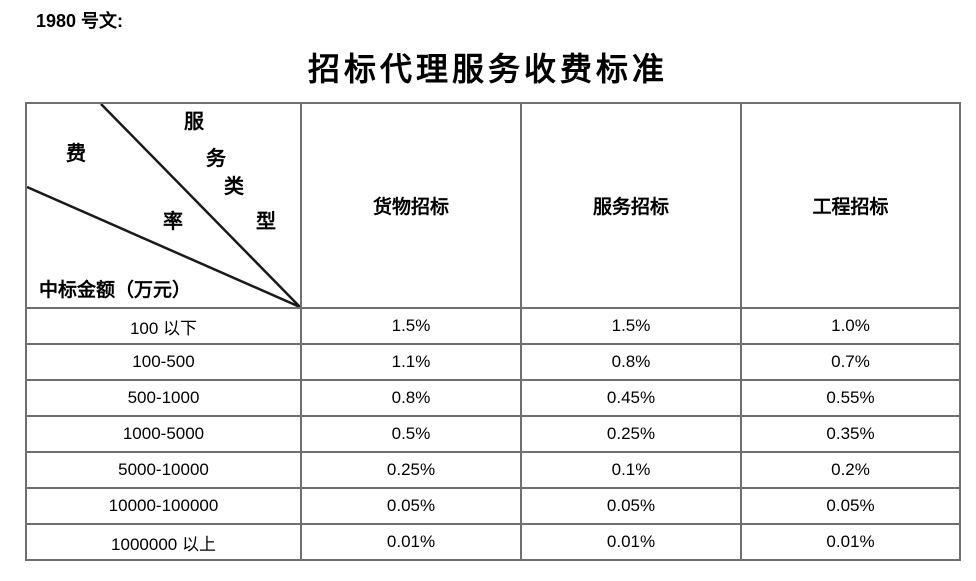 The width and height of the screenshot is (976, 581). I want to click on service-type-char-icon: 类, so click(234, 187).